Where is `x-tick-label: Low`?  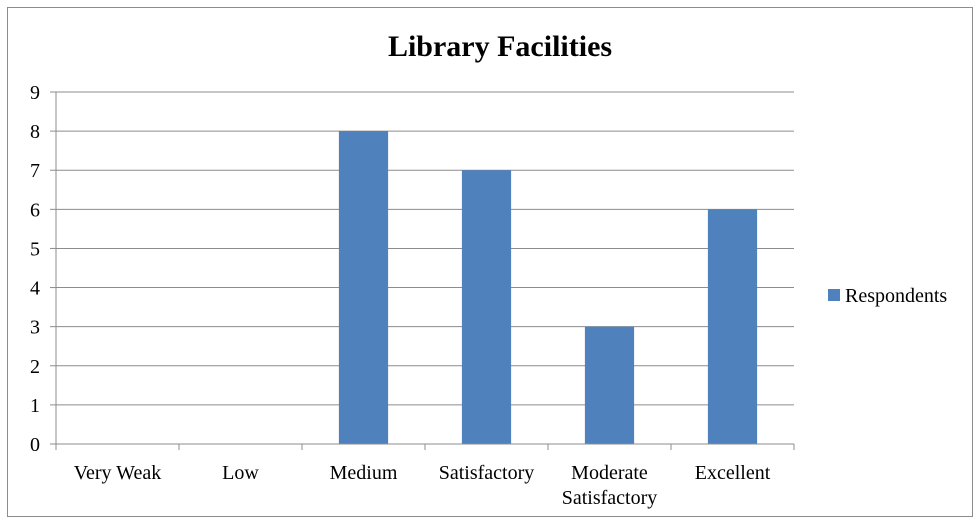 x-tick-label: Low is located at coordinates (240, 473).